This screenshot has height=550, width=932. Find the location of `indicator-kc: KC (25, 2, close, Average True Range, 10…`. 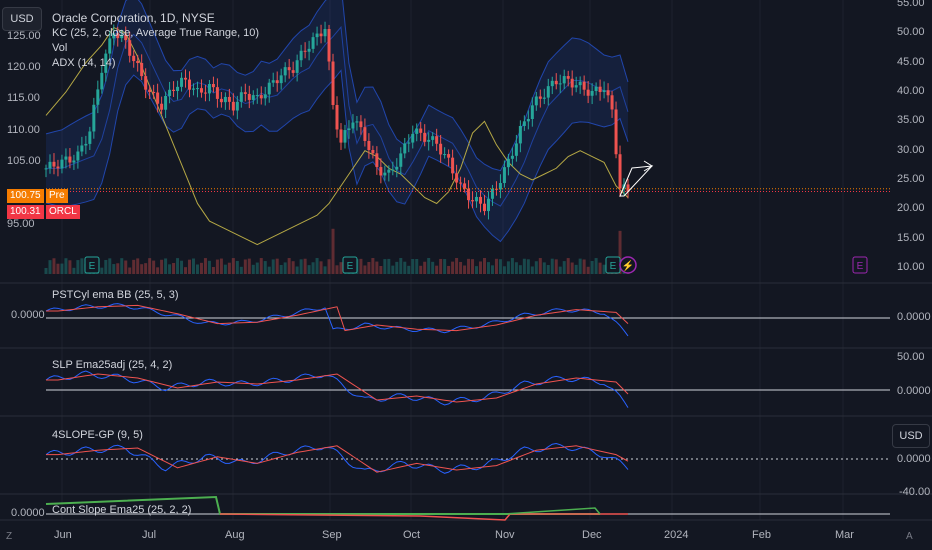

indicator-kc: KC (25, 2, close, Average True Range, 10… is located at coordinates (156, 33).